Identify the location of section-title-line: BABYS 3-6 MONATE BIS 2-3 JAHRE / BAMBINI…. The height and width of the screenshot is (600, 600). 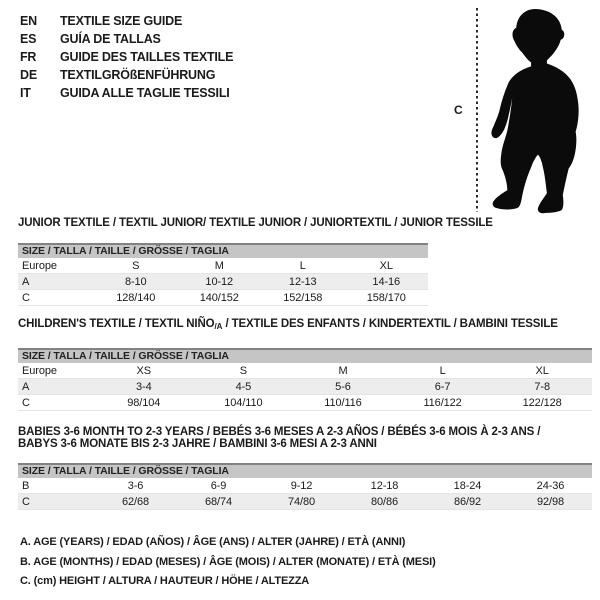
(305, 444).